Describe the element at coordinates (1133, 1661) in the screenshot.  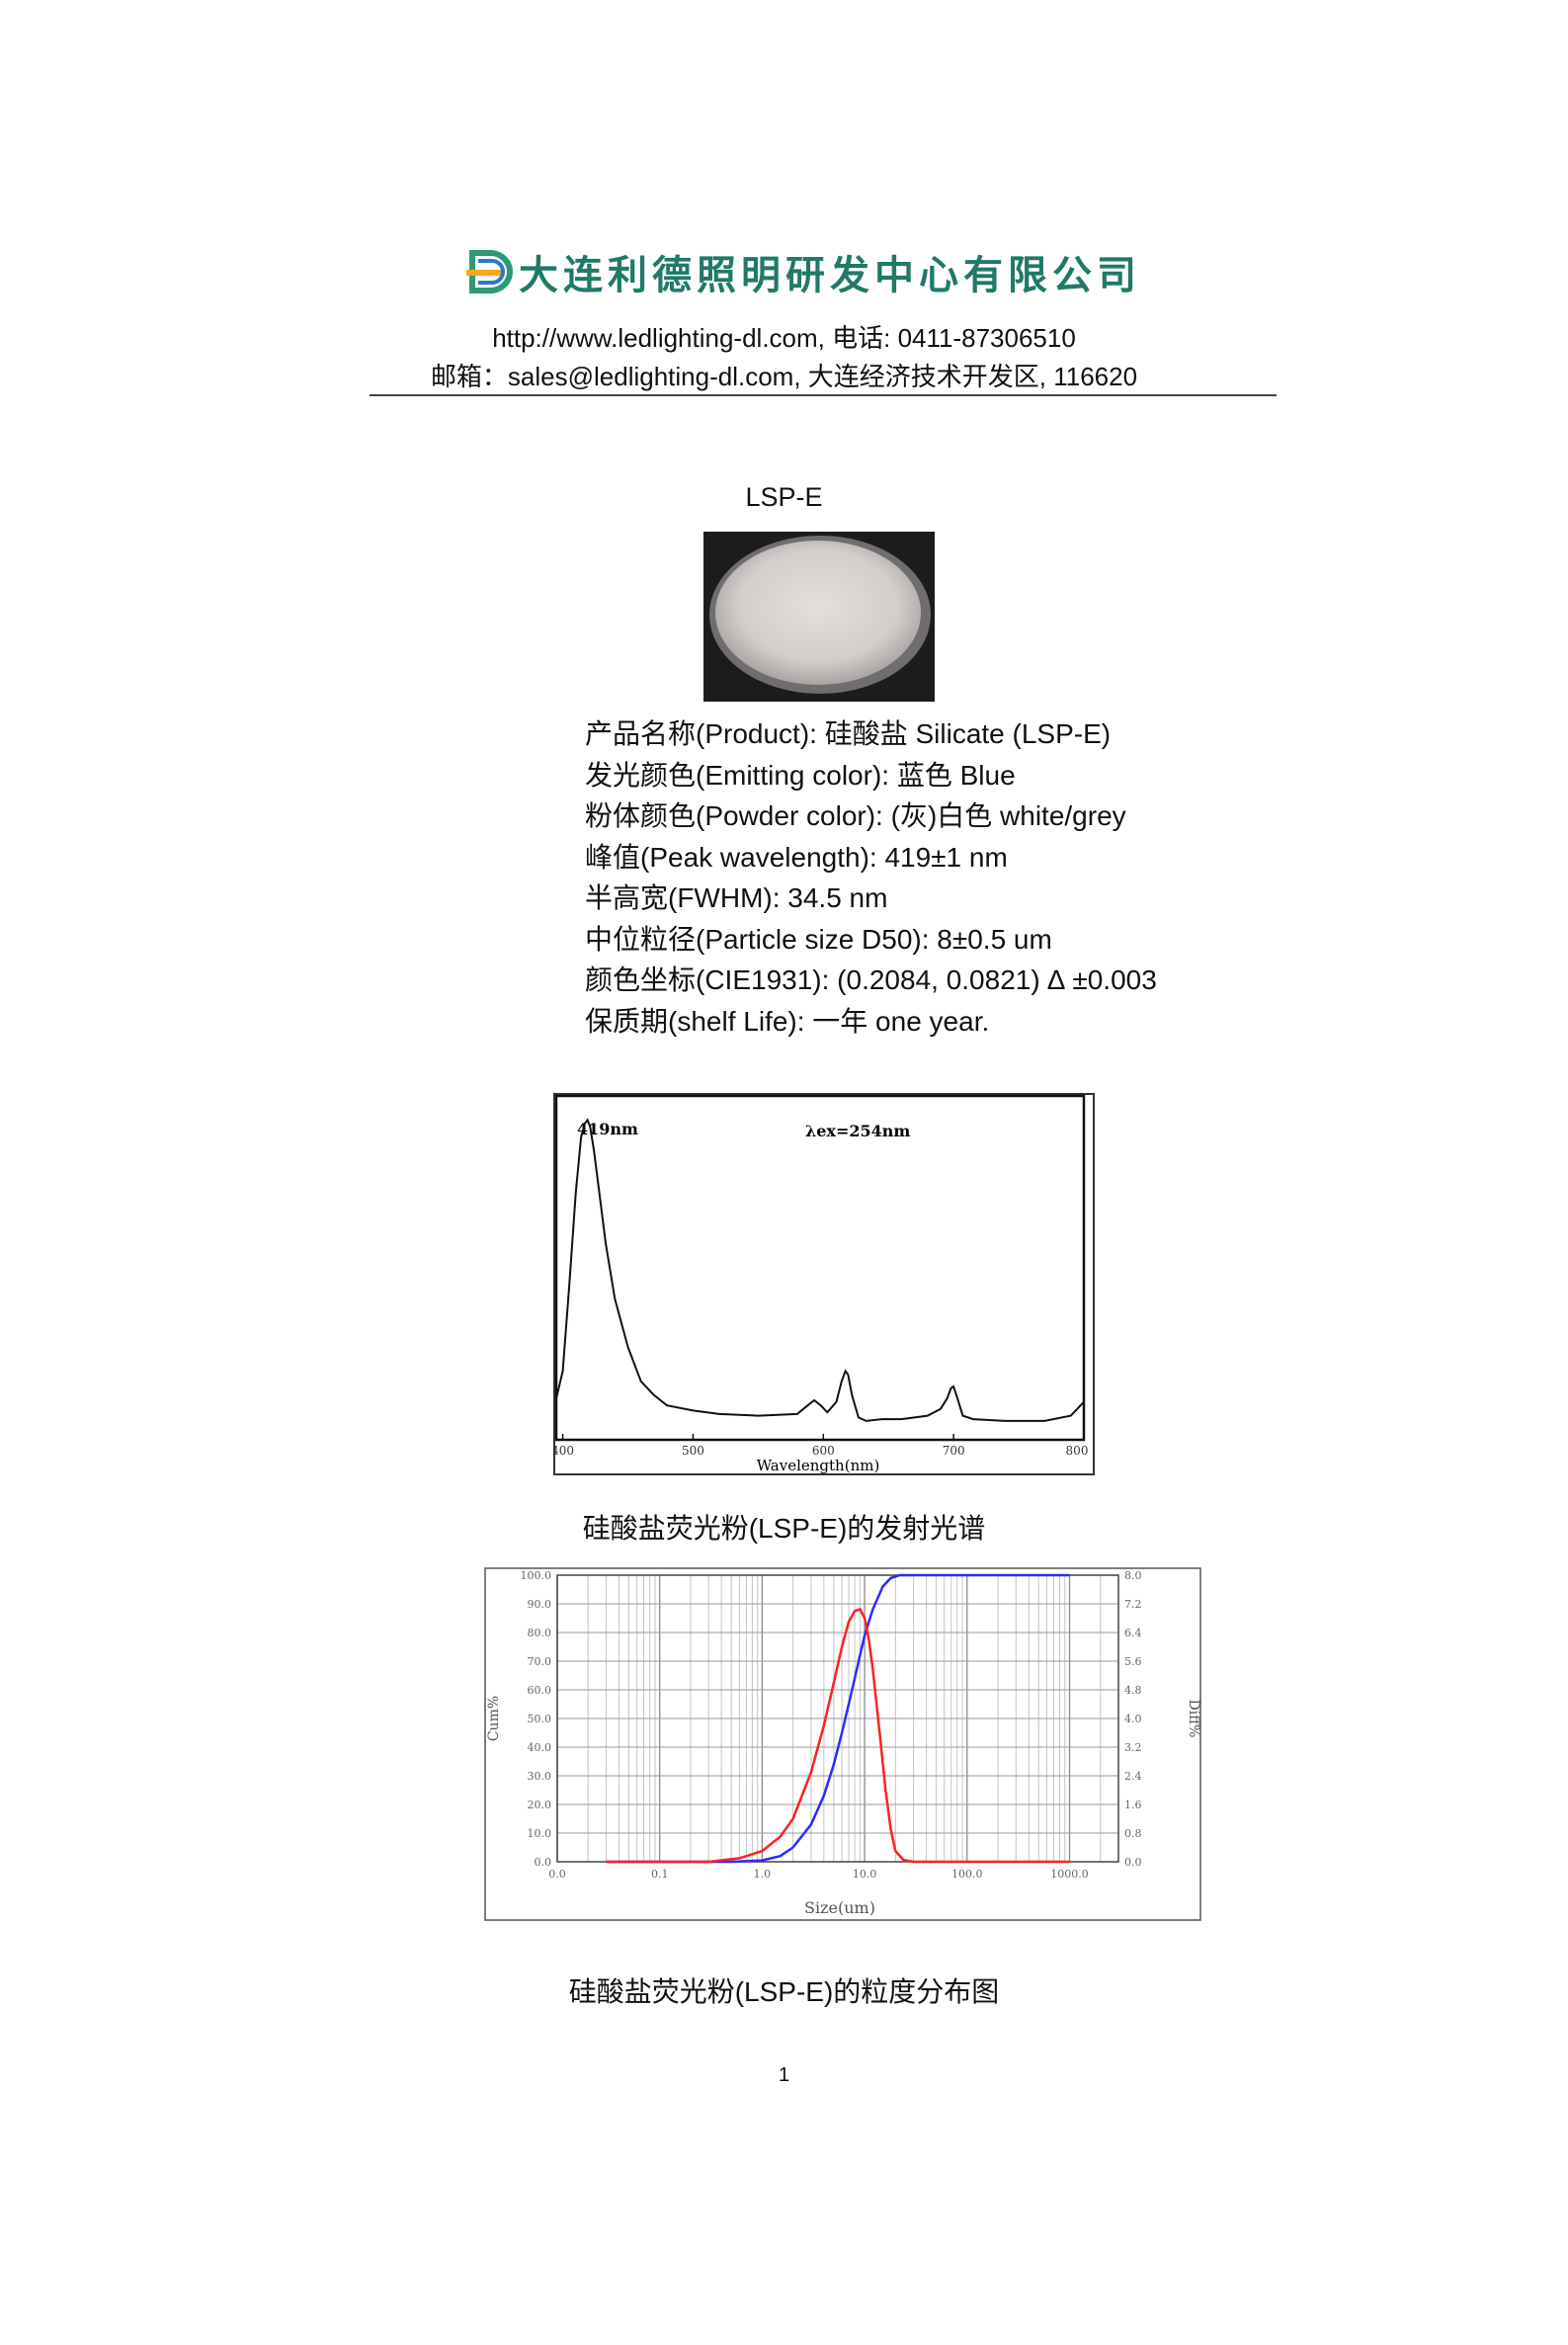
I see `psd-y2-tick-label: 5.6` at that location.